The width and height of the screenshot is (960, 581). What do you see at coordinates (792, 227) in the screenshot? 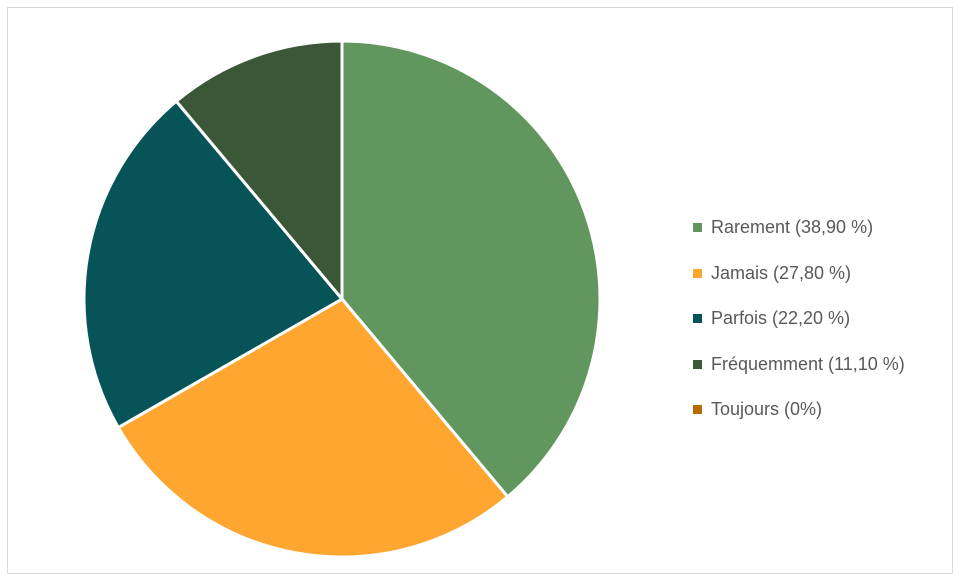
I see `legend-label: Rarement (38,90 %)` at bounding box center [792, 227].